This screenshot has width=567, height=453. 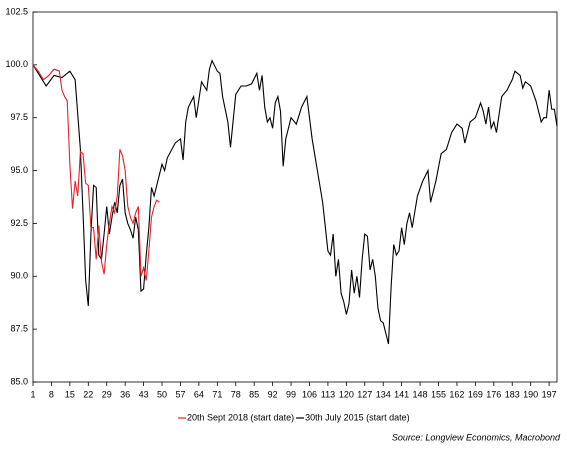 What do you see at coordinates (240, 417) in the screenshot?
I see `legend-label: 20th Sept 2018 (start date)` at bounding box center [240, 417].